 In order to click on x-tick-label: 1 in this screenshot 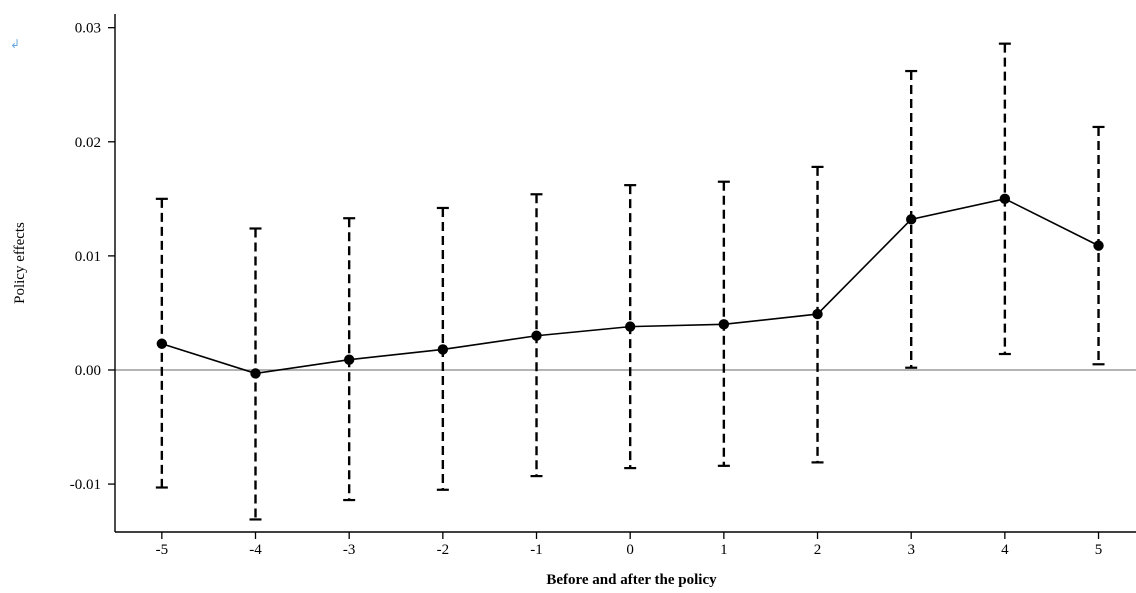, I will do `click(724, 550)`.